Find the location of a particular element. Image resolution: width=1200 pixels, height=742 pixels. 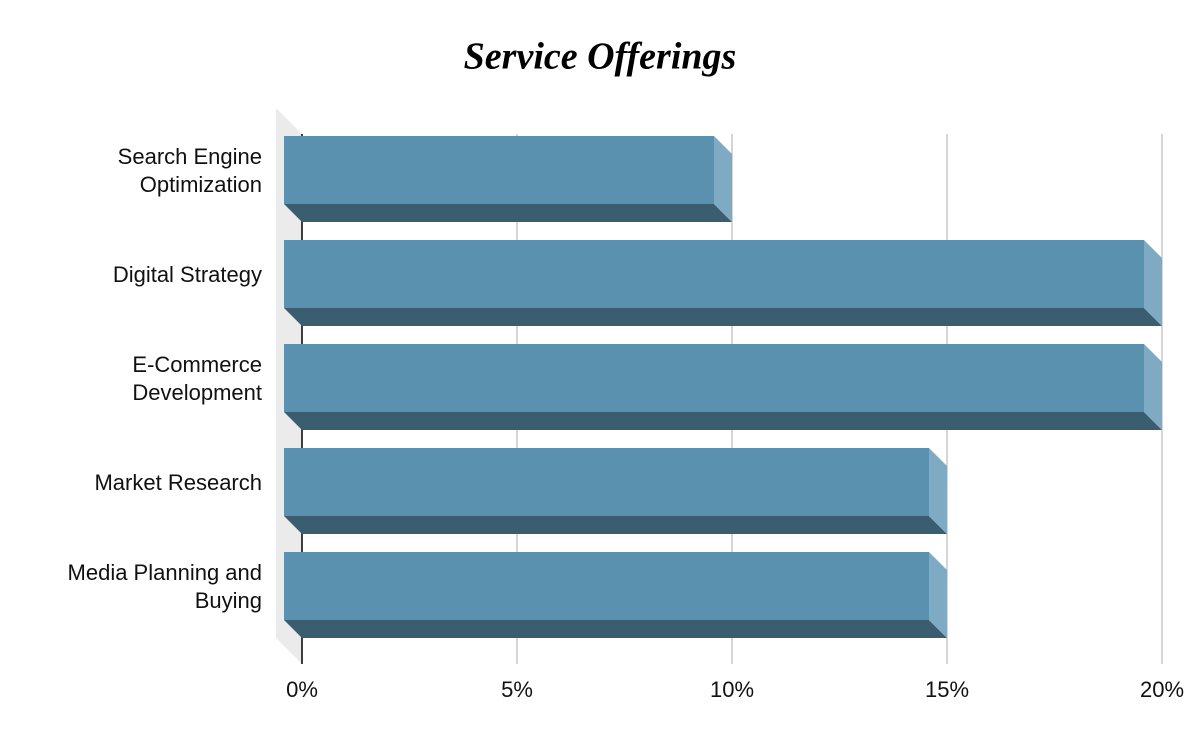

x-tick-label: 15% is located at coordinates (947, 689).